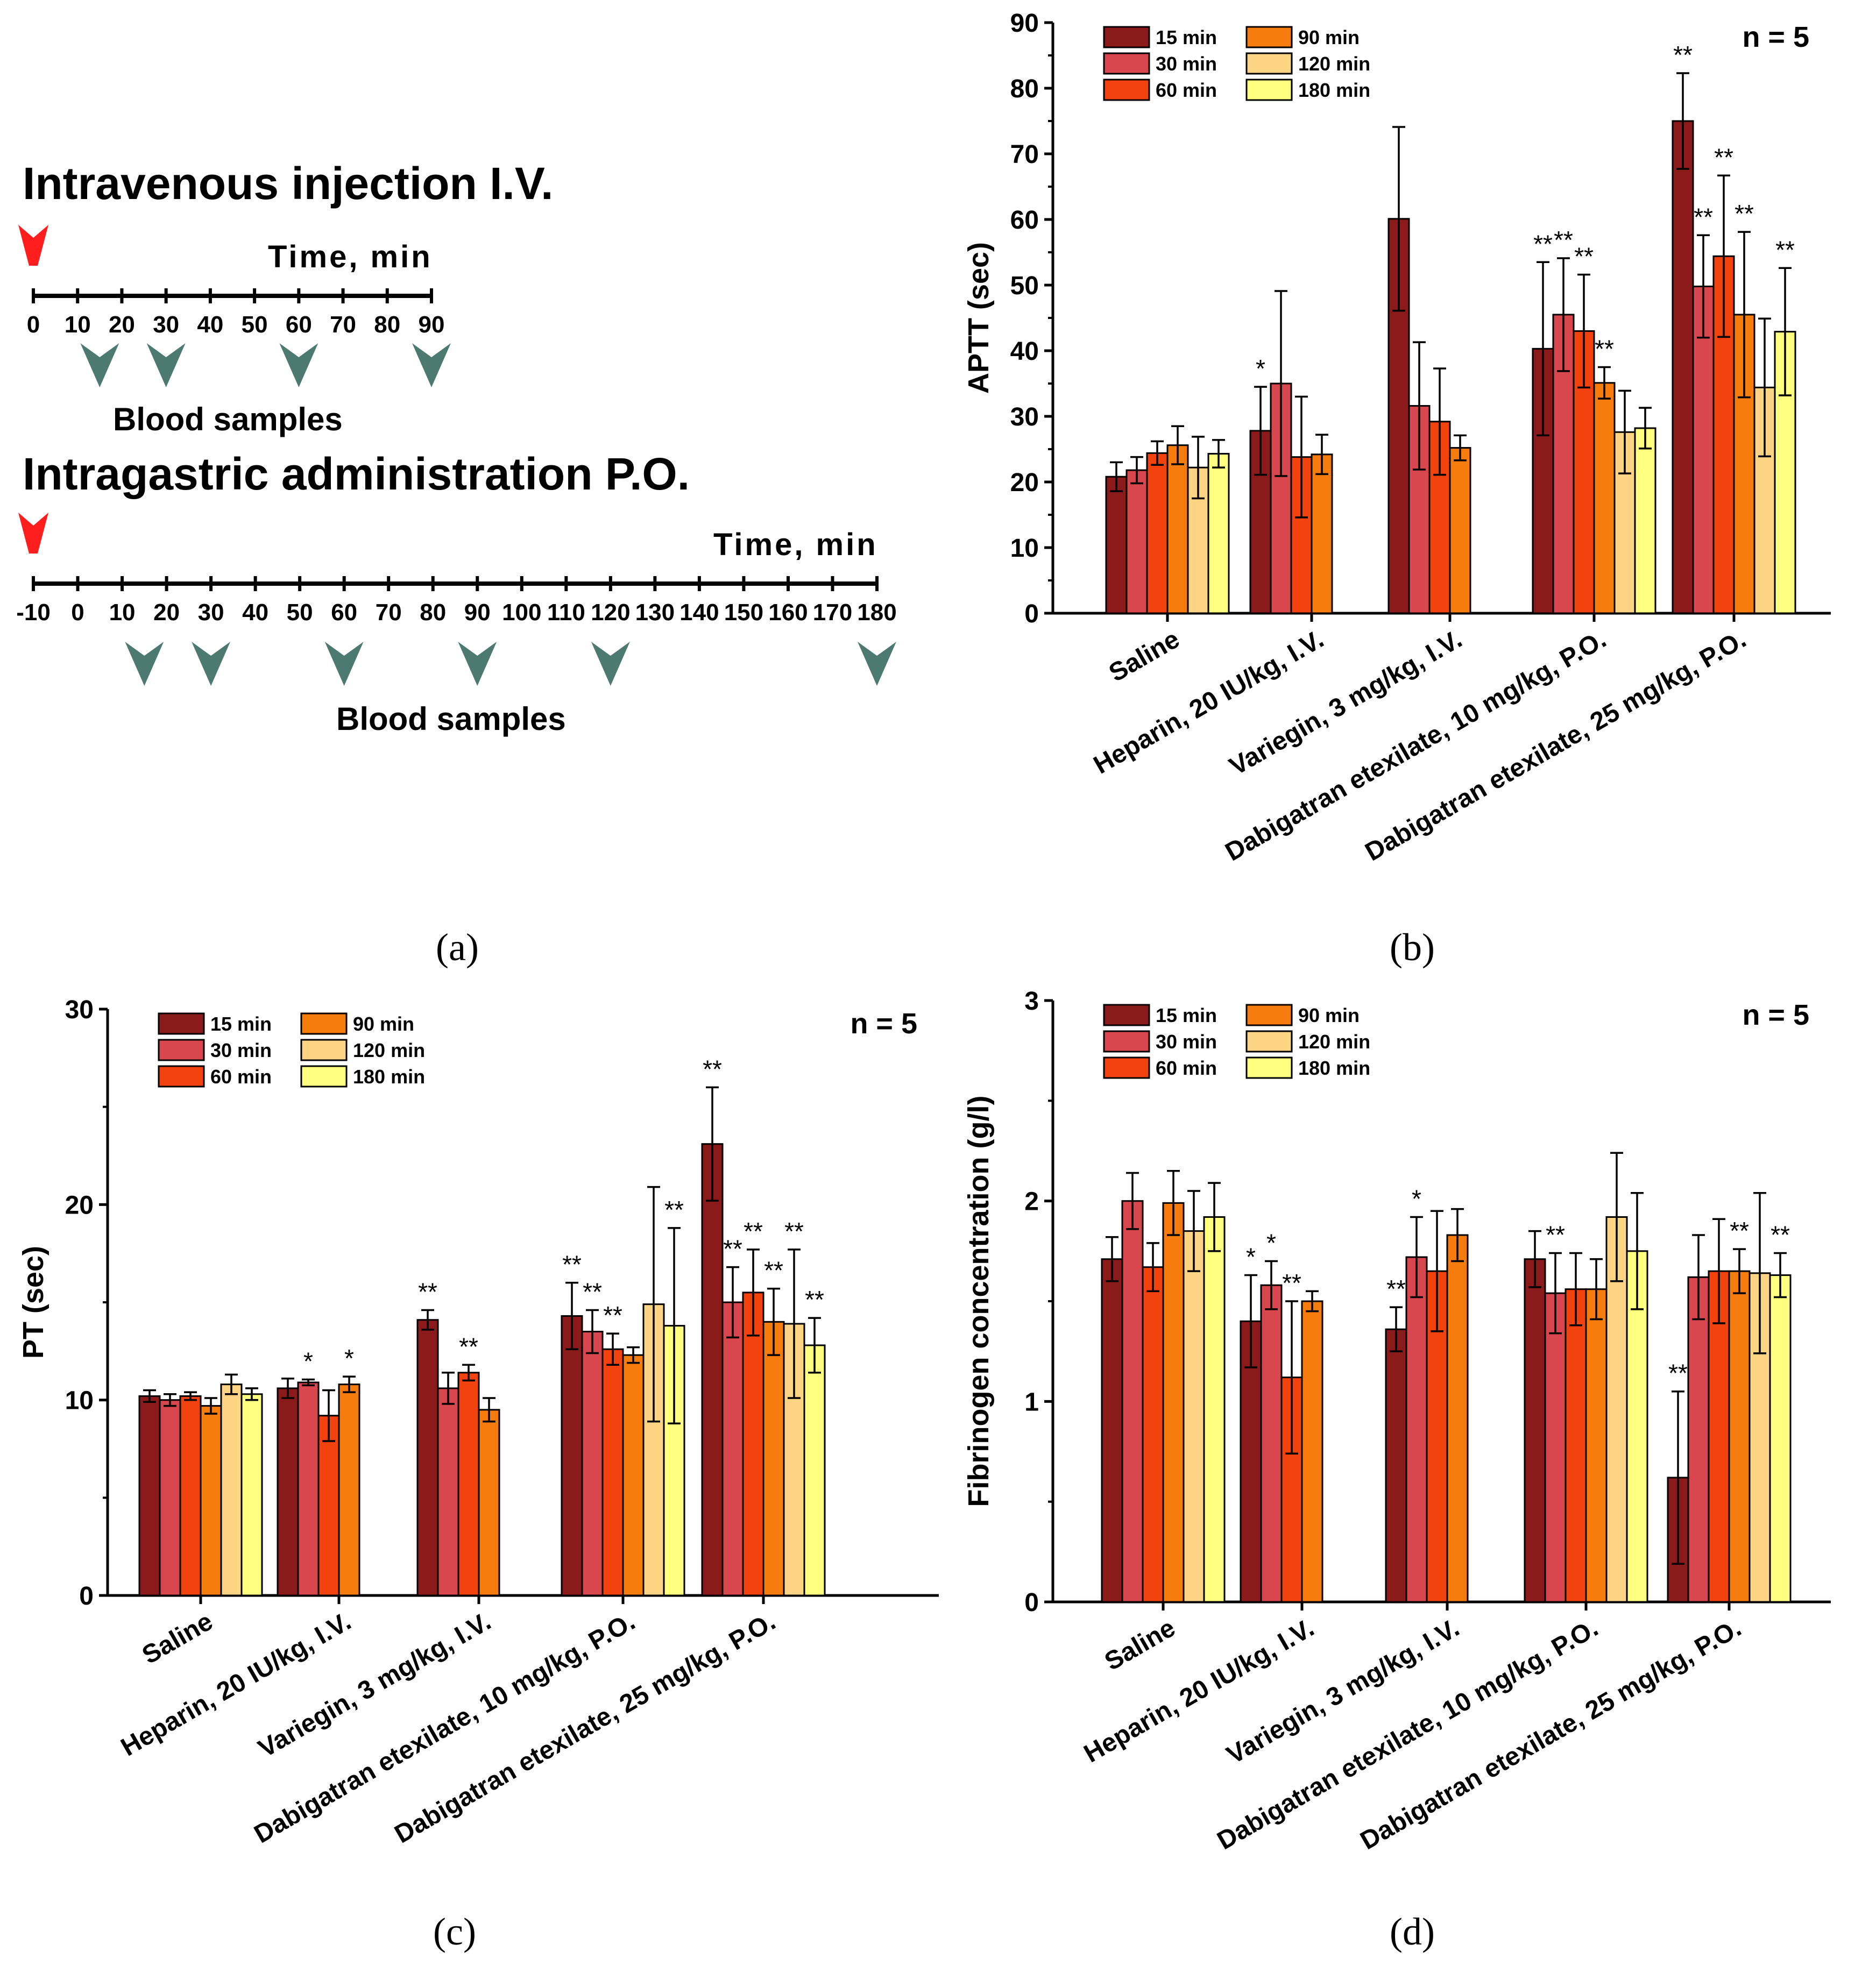 Image resolution: width=1876 pixels, height=1965 pixels. I want to click on series-90-min: ***, so click(492, 1427).